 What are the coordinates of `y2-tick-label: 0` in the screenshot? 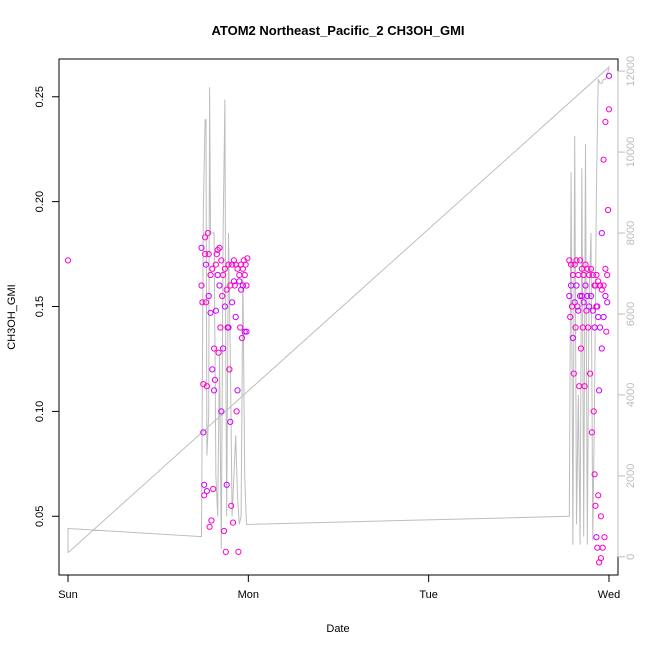 It's located at (631, 557).